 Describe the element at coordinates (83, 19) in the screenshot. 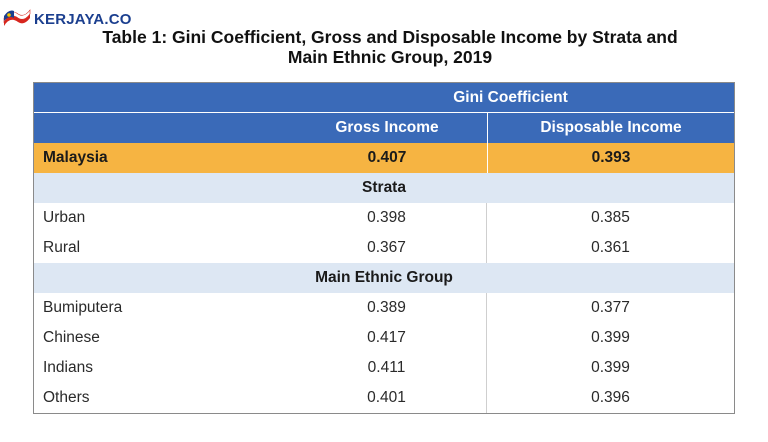

I see `brand-name: KERJAYA.CO` at that location.